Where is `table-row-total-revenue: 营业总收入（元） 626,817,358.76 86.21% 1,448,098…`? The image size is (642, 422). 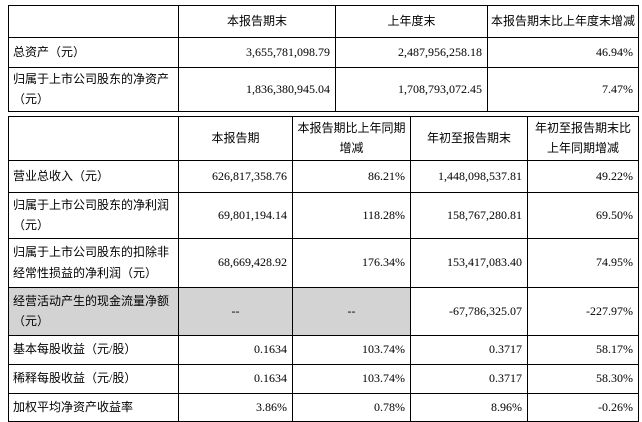
table-row-total-revenue: 营业总收入（元） 626,817,358.76 86.21% 1,448,098… is located at coordinates (323, 176).